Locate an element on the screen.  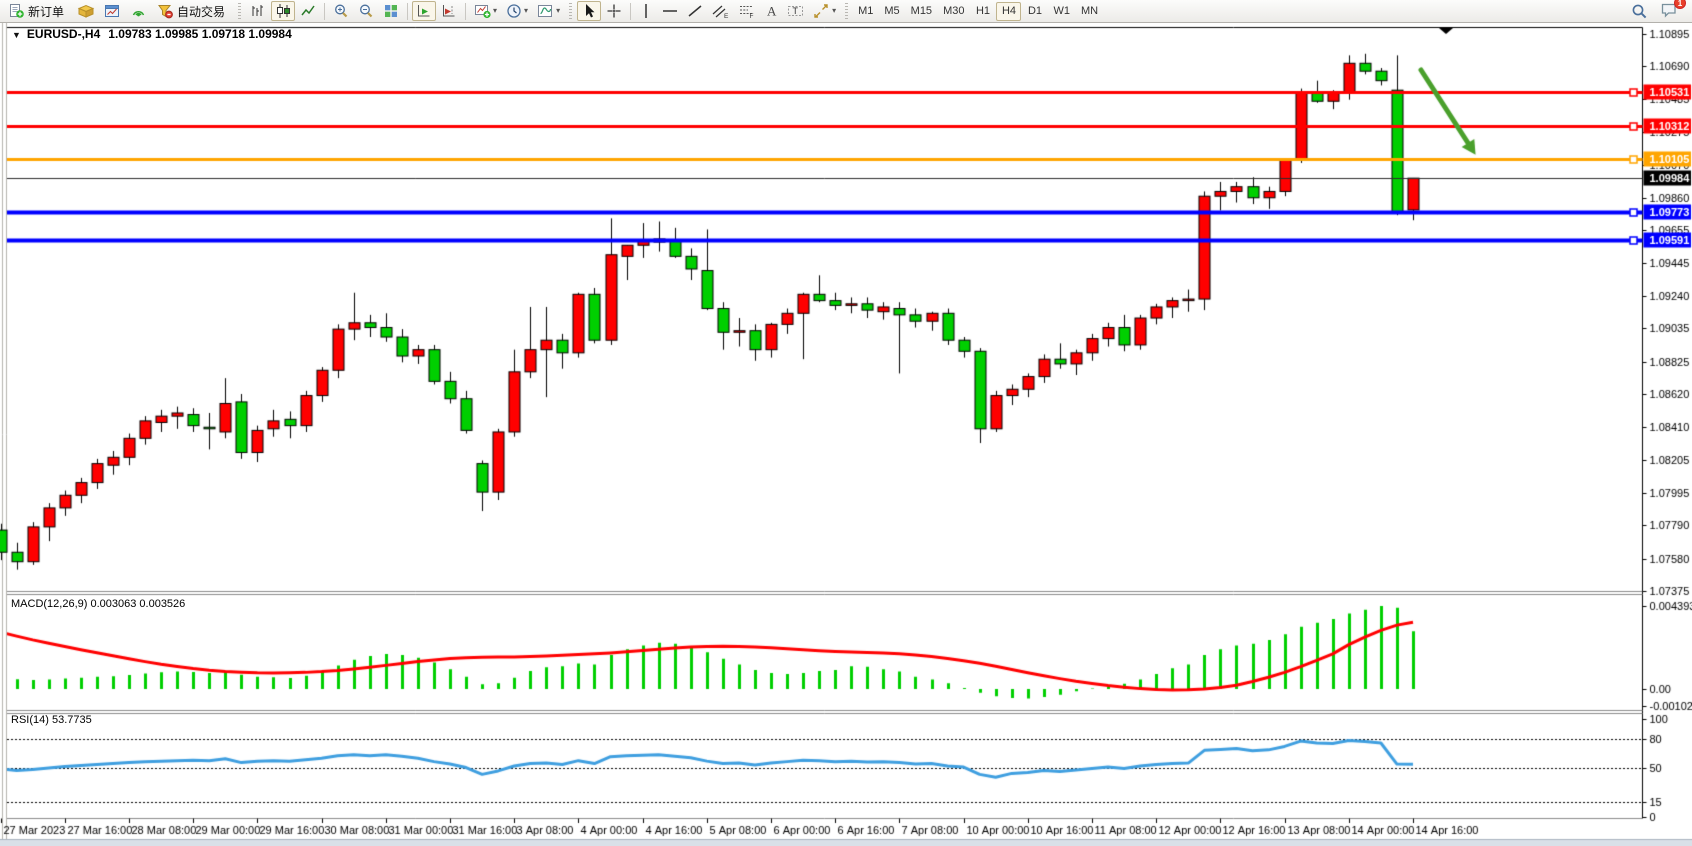
zoom-in-button is located at coordinates (341, 11).